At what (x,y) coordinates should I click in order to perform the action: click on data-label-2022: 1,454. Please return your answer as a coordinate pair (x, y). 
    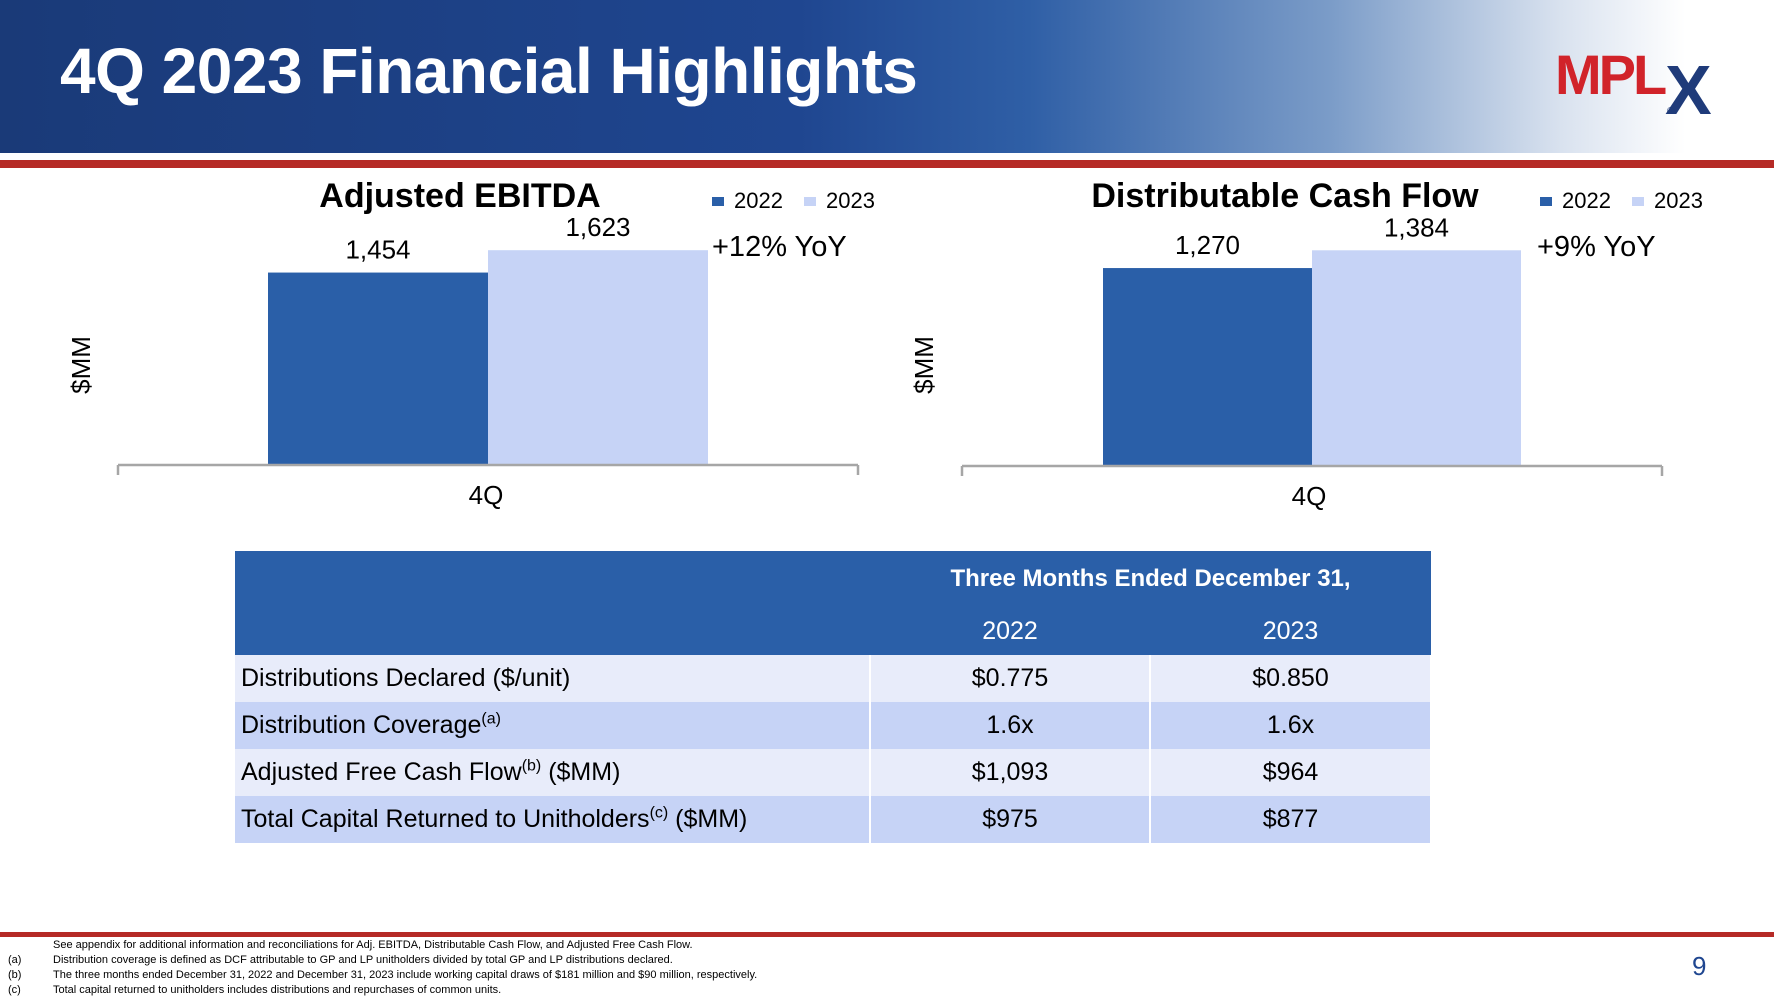
    Looking at the image, I should click on (377, 250).